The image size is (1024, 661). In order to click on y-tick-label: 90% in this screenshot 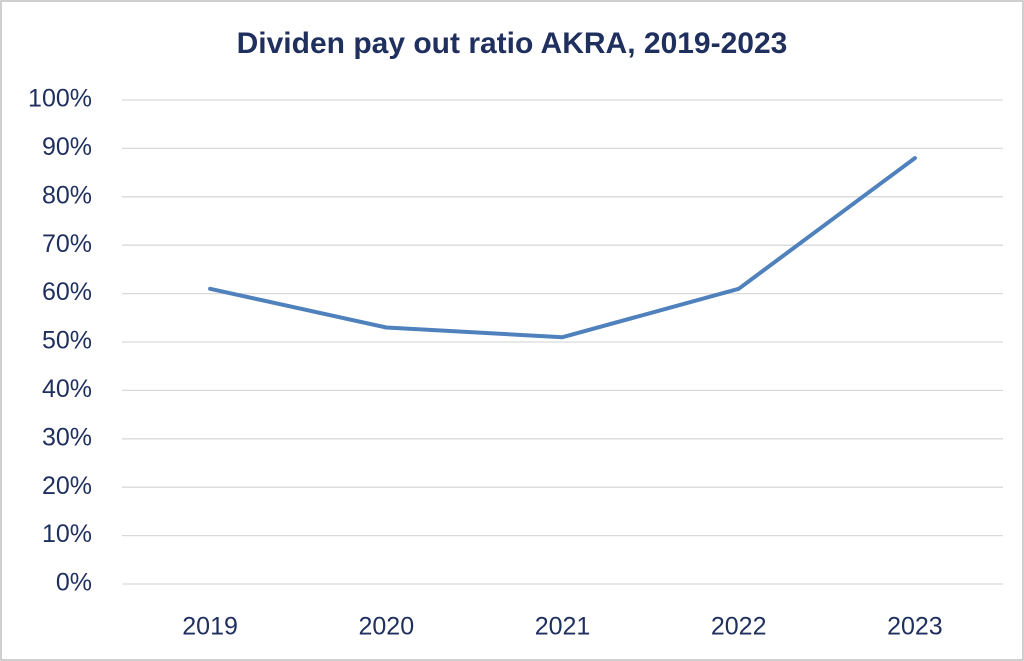, I will do `click(67, 147)`.